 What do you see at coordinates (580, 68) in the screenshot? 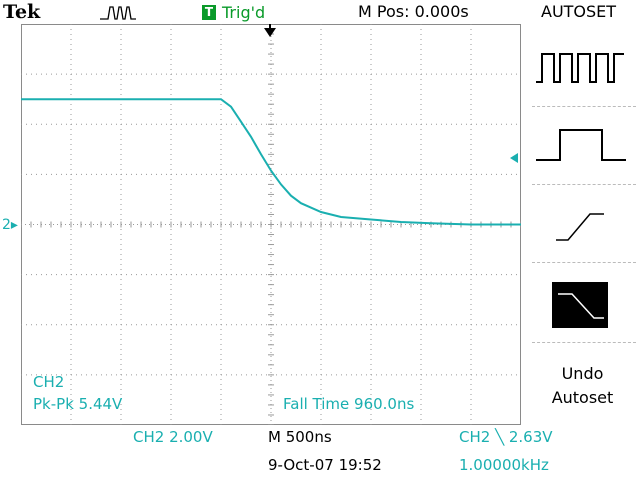
I see `multi-cycle-square-wave-icon` at bounding box center [580, 68].